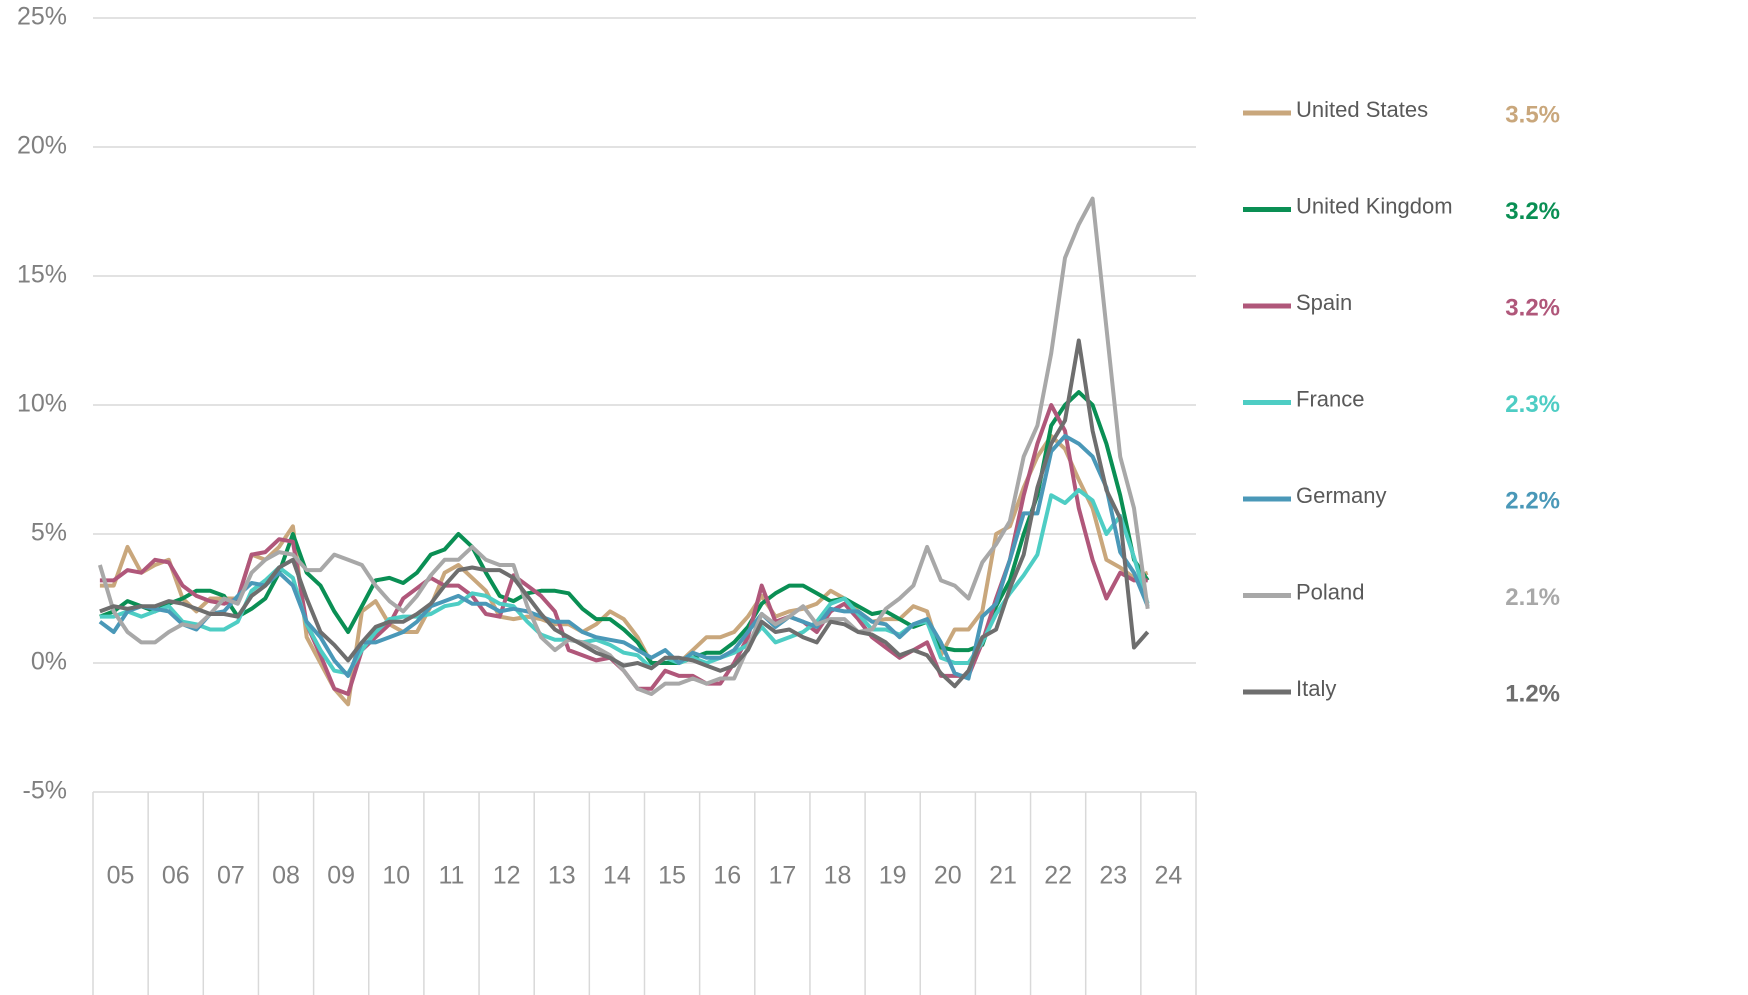 The image size is (1748, 995). What do you see at coordinates (451, 876) in the screenshot?
I see `x-tick-label: 11` at bounding box center [451, 876].